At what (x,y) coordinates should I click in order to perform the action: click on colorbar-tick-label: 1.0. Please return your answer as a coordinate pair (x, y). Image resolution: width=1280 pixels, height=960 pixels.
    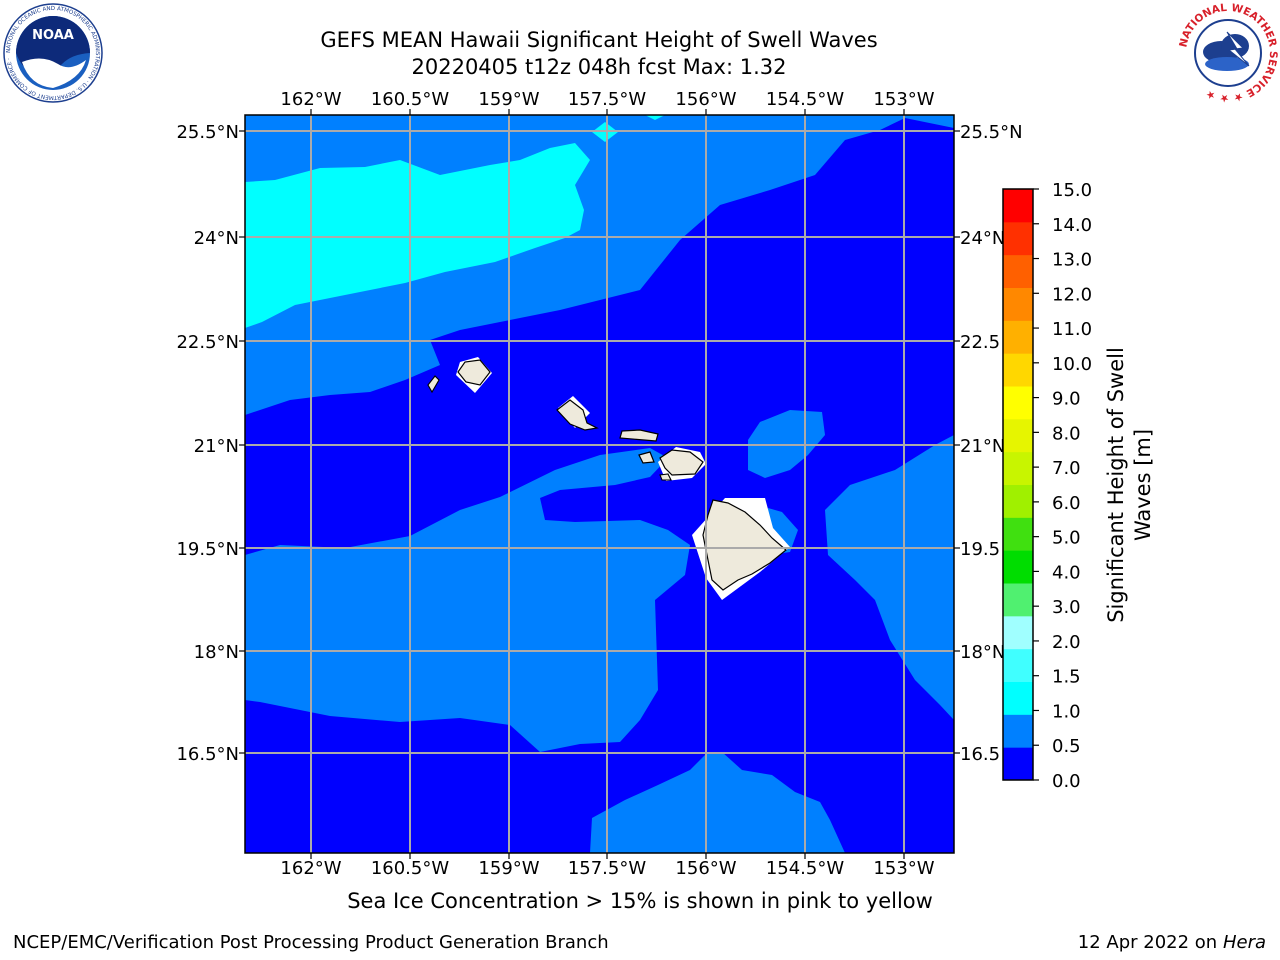
    Looking at the image, I should click on (1066, 711).